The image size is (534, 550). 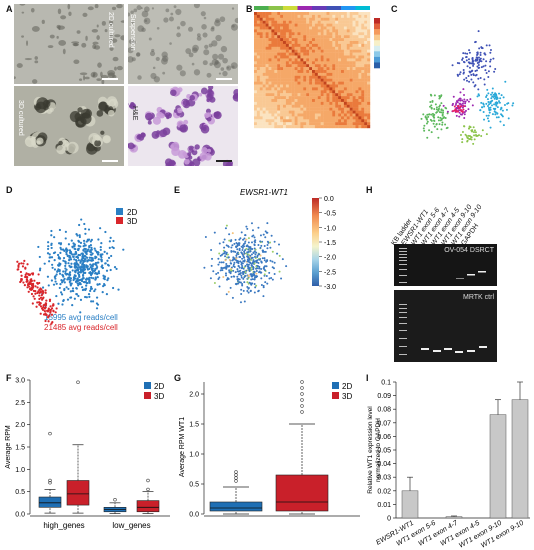 What do you see at coordinates (302, 493) in the screenshot?
I see `box` at bounding box center [302, 493].